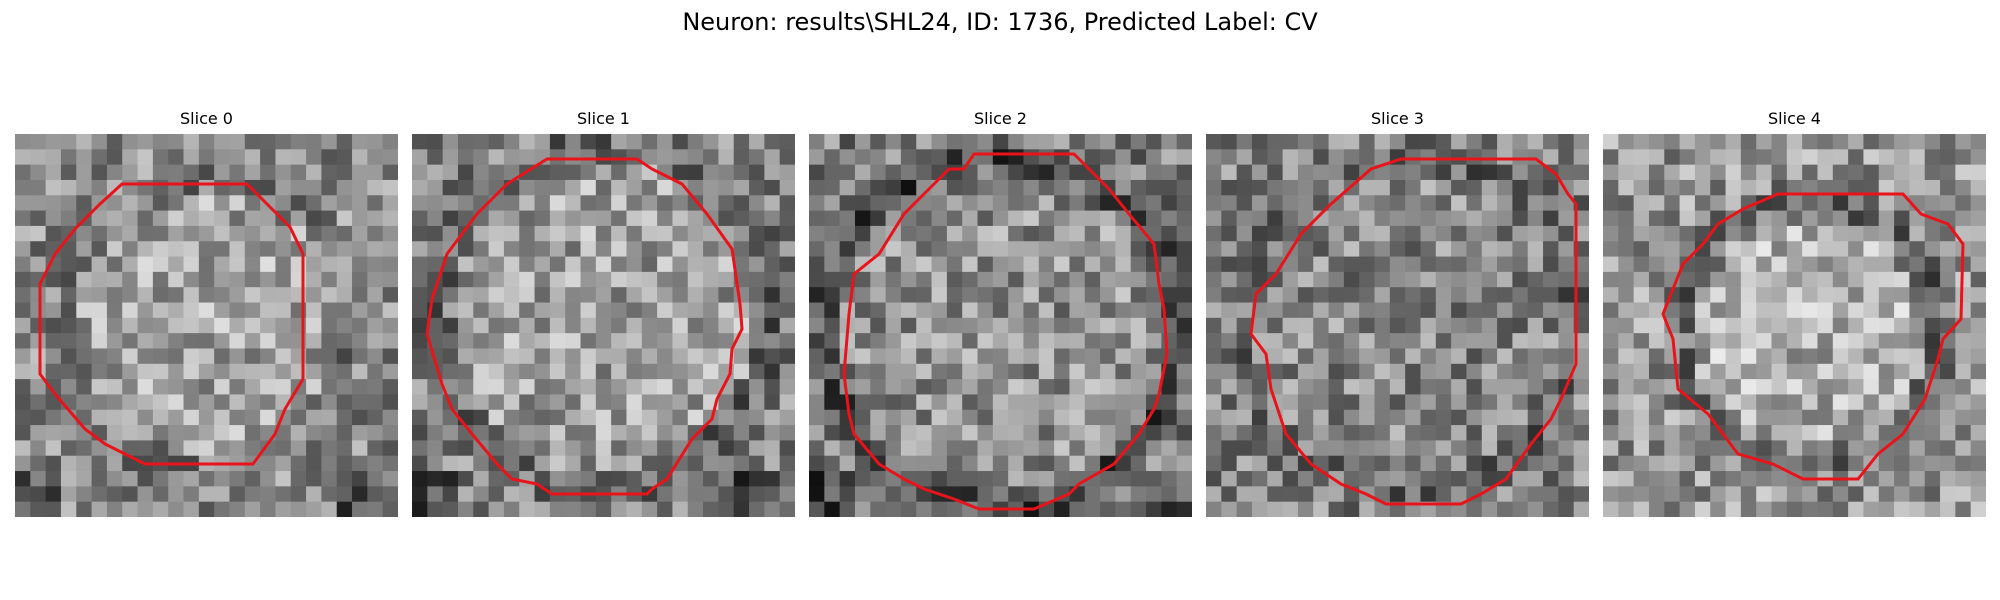 Image resolution: width=2000 pixels, height=600 pixels. I want to click on slice-2-microscopy-pixels, so click(1000, 325).